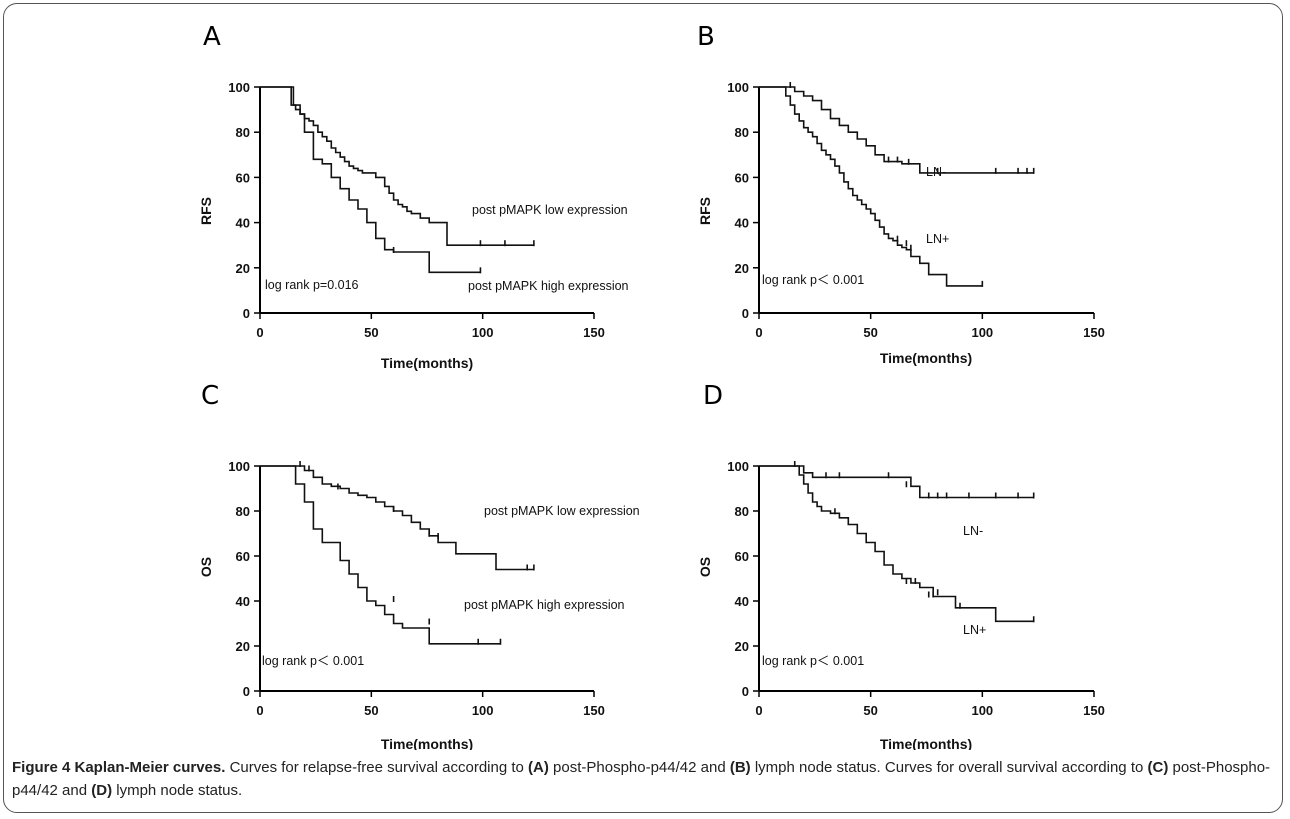 The height and width of the screenshot is (819, 1290). What do you see at coordinates (243, 601) in the screenshot?
I see `panel-c-y-tick-label: 40` at bounding box center [243, 601].